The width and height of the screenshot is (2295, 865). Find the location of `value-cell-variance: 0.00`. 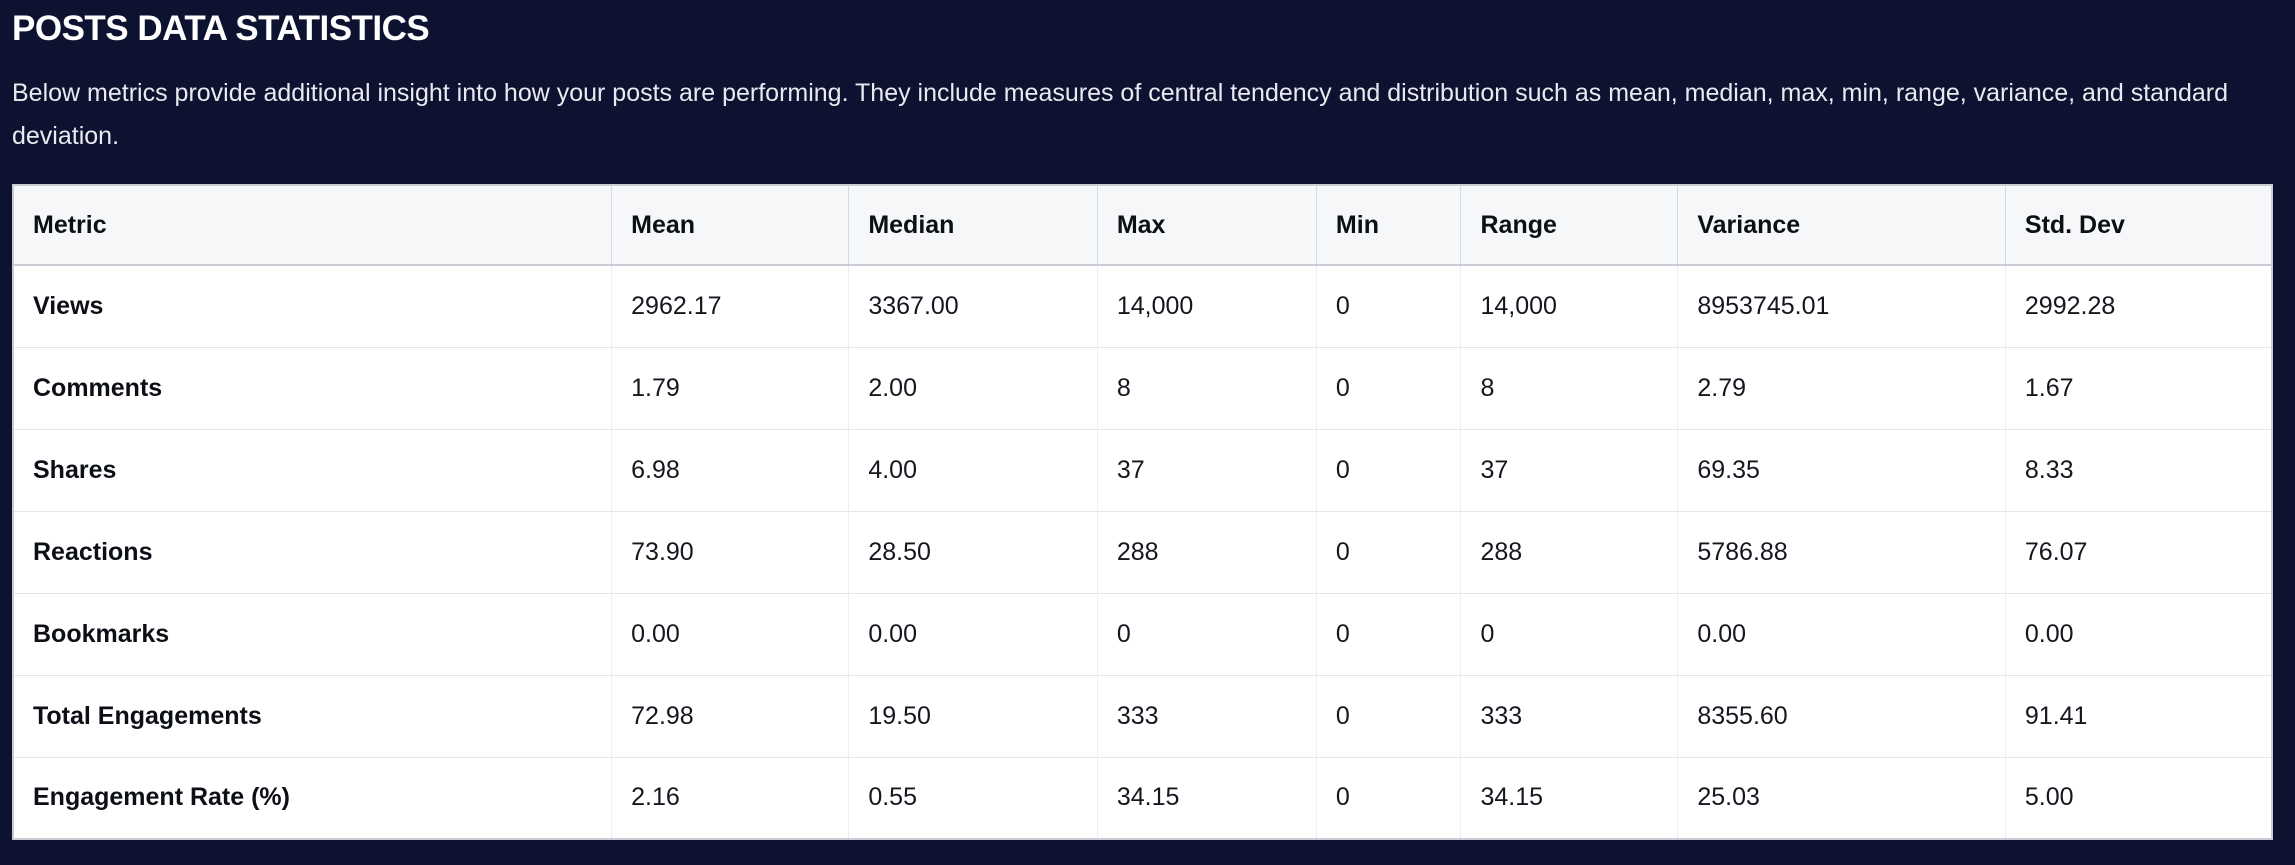

value-cell-variance: 0.00 is located at coordinates (1841, 633).